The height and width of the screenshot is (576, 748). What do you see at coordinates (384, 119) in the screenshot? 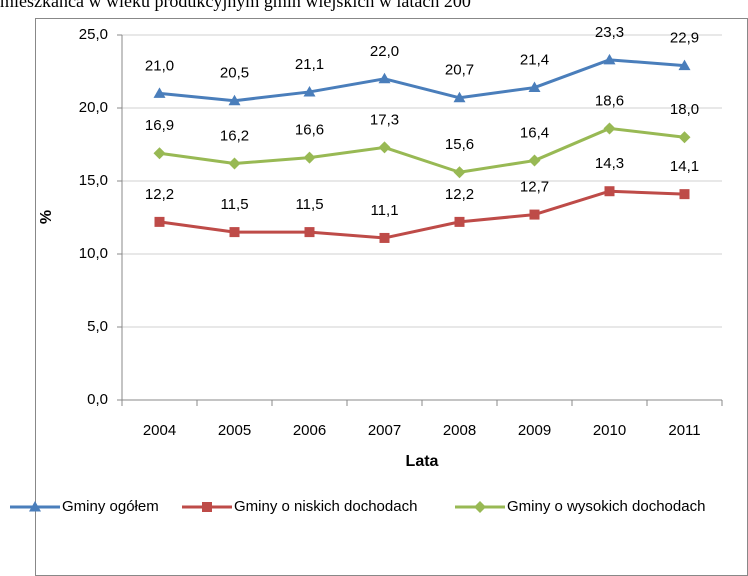
I see `data-label: 17,3` at bounding box center [384, 119].